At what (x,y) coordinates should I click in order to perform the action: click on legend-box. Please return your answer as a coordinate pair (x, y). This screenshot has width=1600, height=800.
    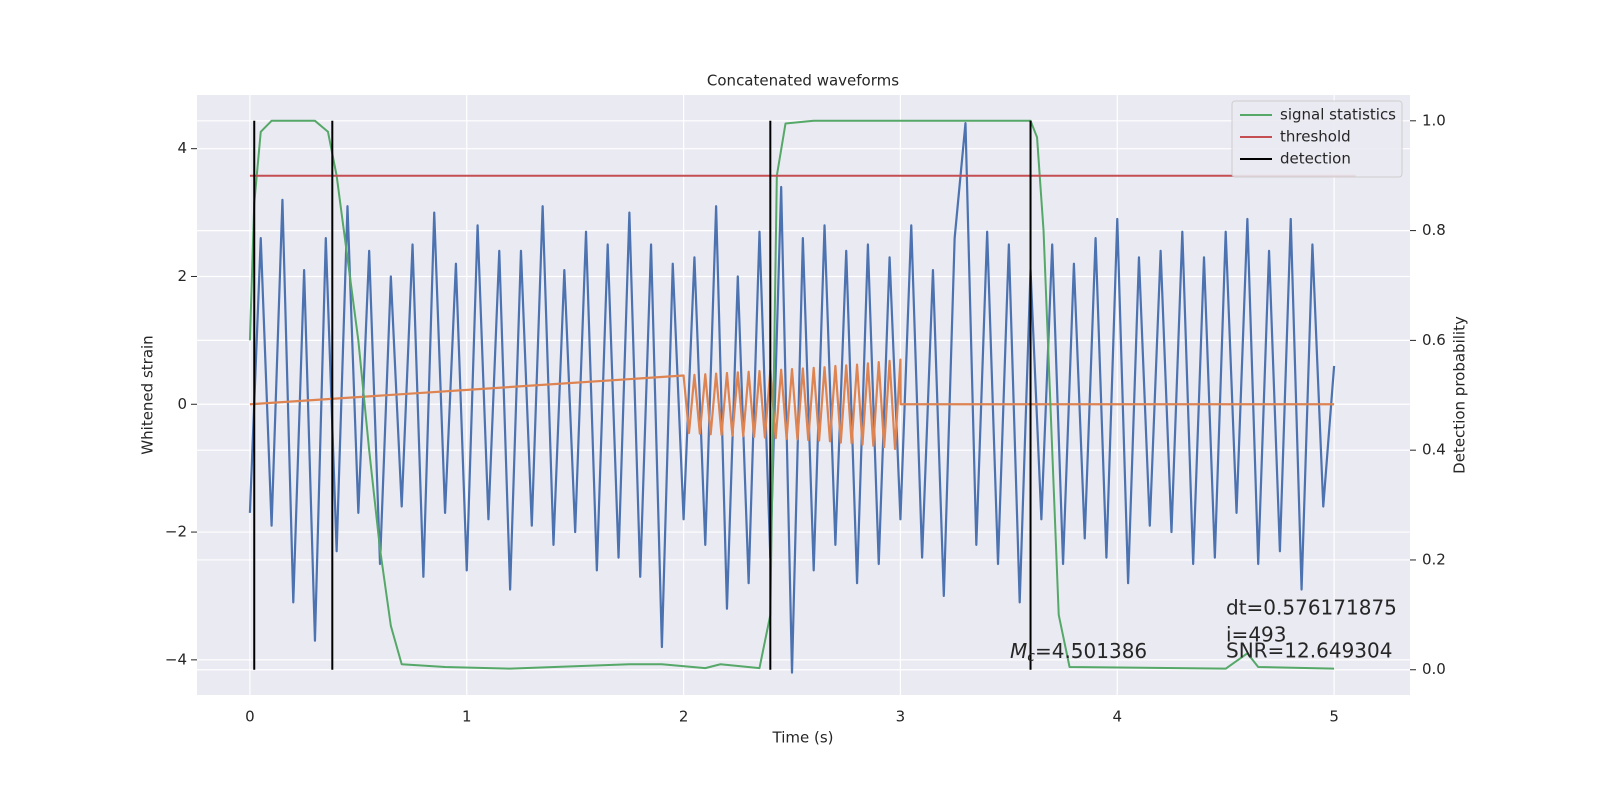
    Looking at the image, I should click on (1317, 139).